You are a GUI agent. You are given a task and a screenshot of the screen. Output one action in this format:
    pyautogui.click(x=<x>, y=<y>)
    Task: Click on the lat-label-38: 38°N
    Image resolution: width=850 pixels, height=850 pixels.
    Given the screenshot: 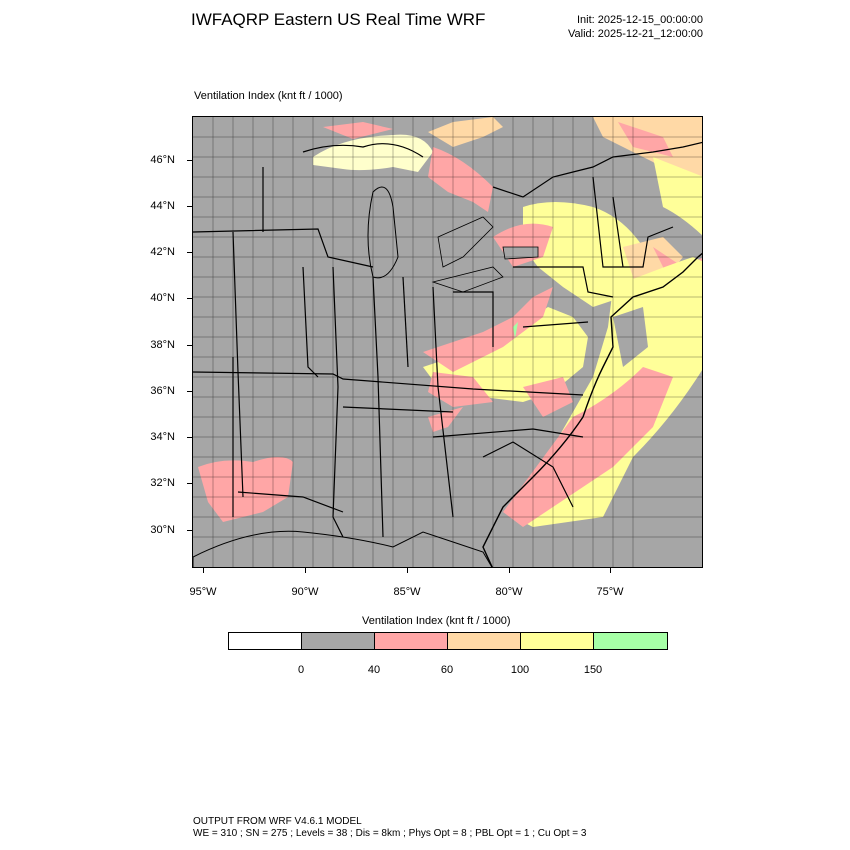 What is the action you would take?
    pyautogui.click(x=162, y=345)
    